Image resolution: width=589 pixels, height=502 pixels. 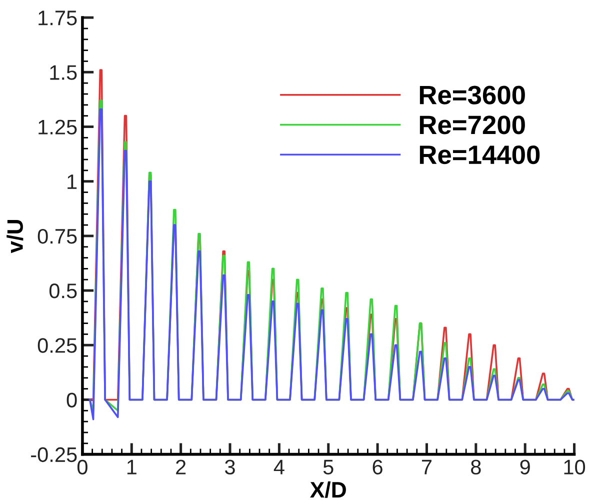 What do you see at coordinates (472, 125) in the screenshot?
I see `legend-label: Re=7200` at bounding box center [472, 125].